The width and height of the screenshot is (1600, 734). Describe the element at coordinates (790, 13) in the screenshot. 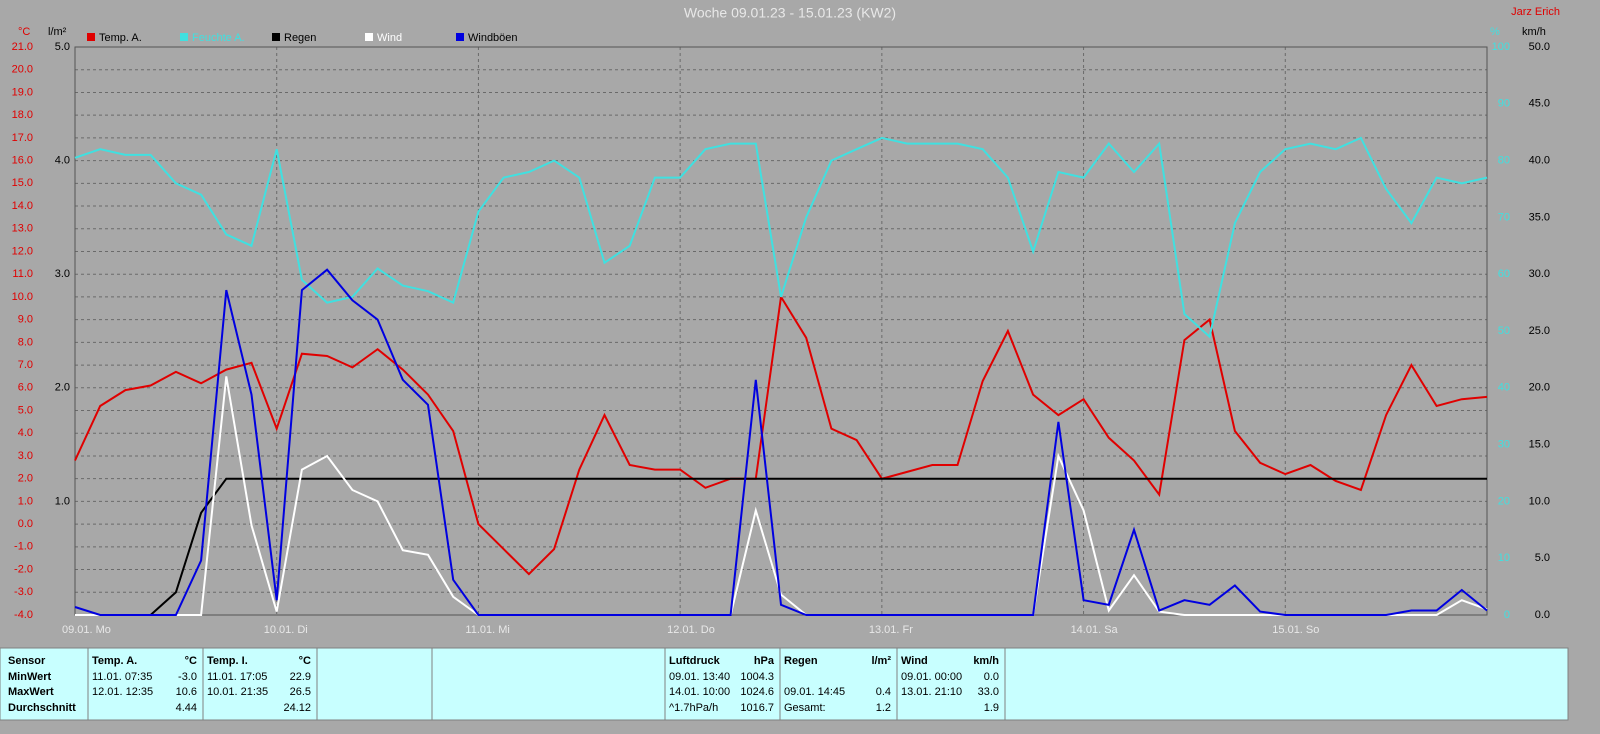

I see `chart-title: Woche 09.01.23 - 15.01.23 (KW2)` at that location.